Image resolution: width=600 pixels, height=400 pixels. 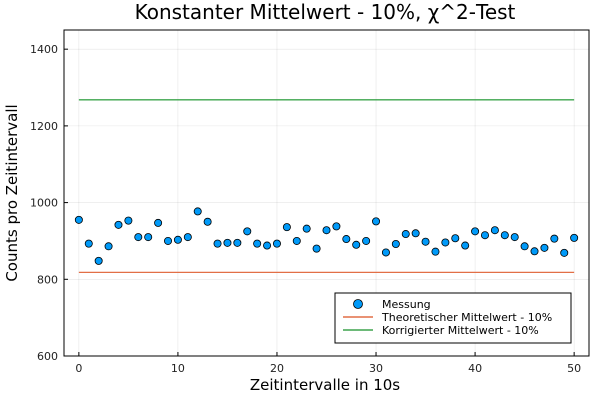 I want to click on y-tick-label: 600, so click(x=47, y=356).